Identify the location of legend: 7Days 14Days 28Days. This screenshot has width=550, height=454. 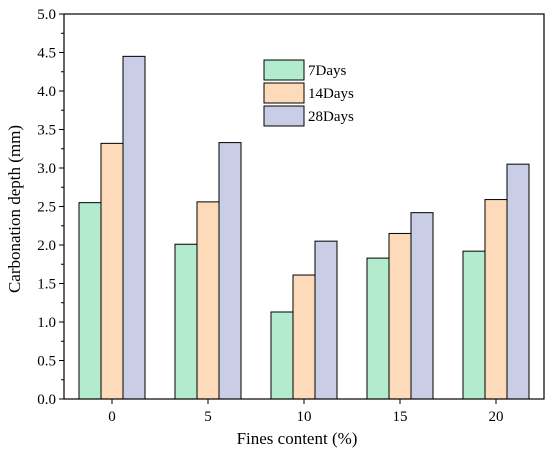
(308, 93).